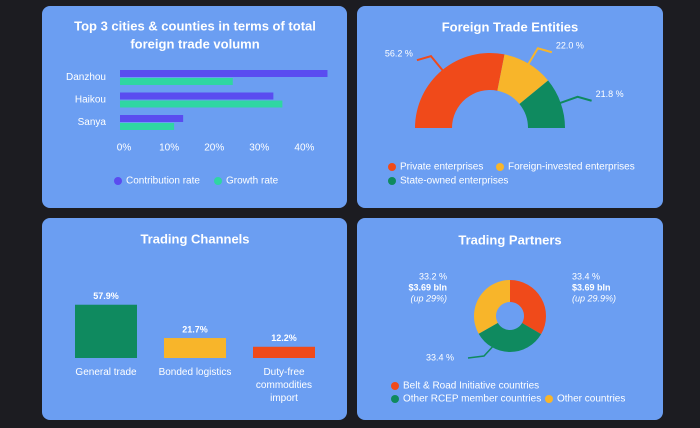  I want to click on legend-label: Private enterprises, so click(441, 167).